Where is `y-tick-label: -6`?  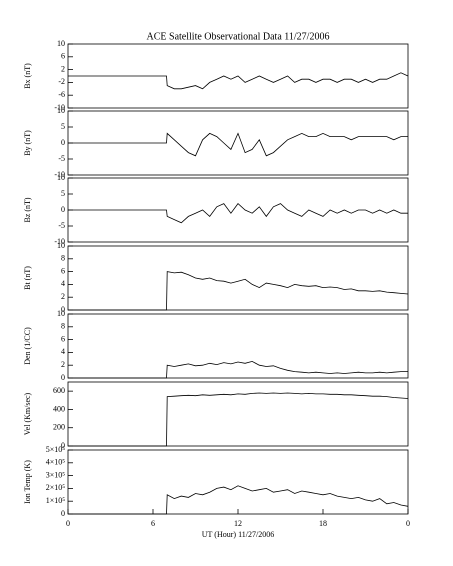 y-tick-label: -6 is located at coordinates (61, 94).